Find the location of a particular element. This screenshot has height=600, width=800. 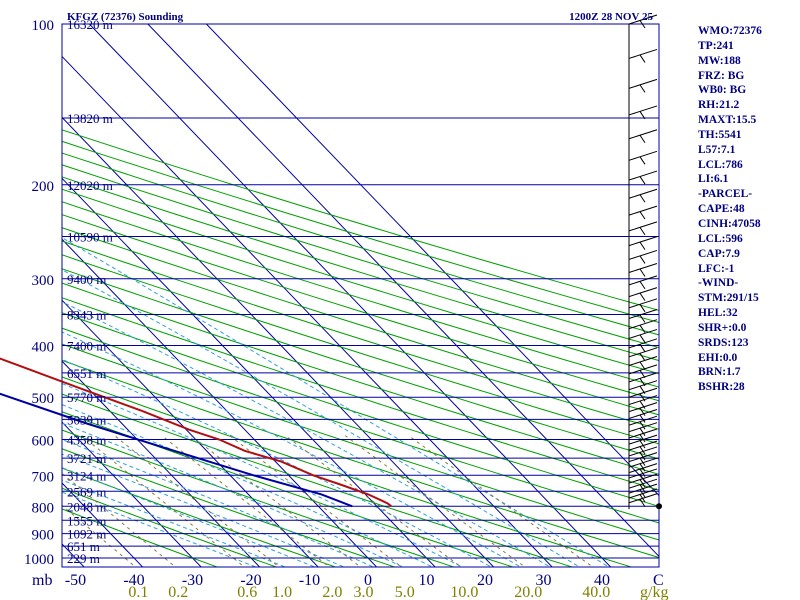

indices-line: FRZ: BG is located at coordinates (721, 75).